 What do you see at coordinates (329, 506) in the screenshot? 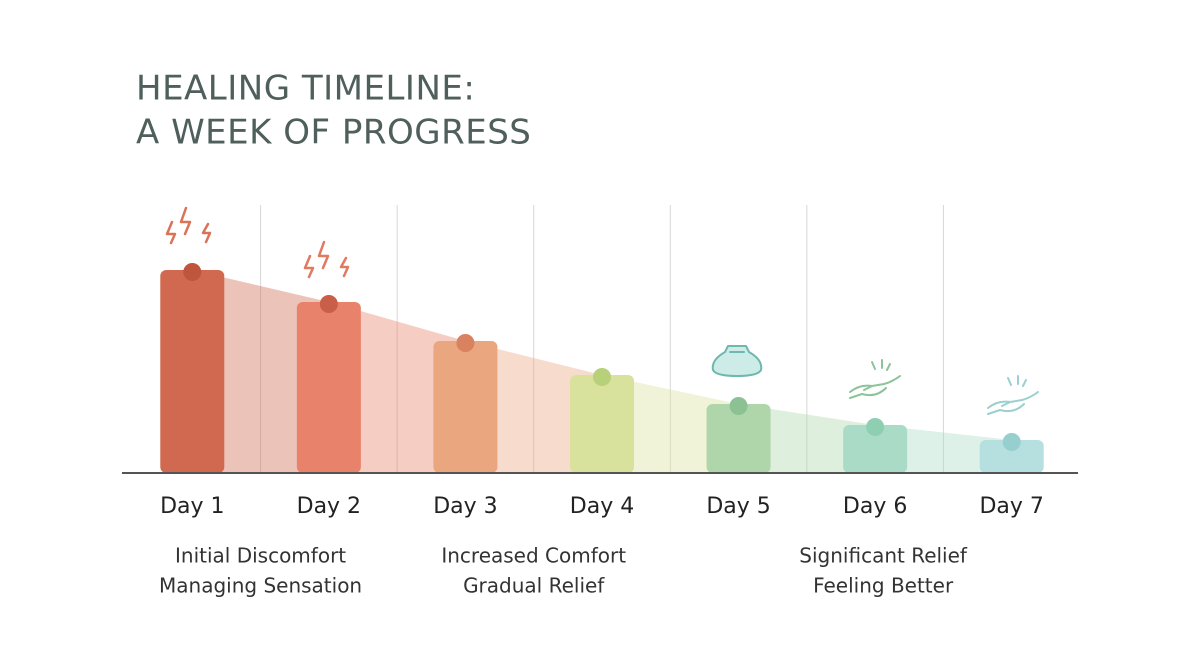
I see `x-tick-label: Day 2` at bounding box center [329, 506].